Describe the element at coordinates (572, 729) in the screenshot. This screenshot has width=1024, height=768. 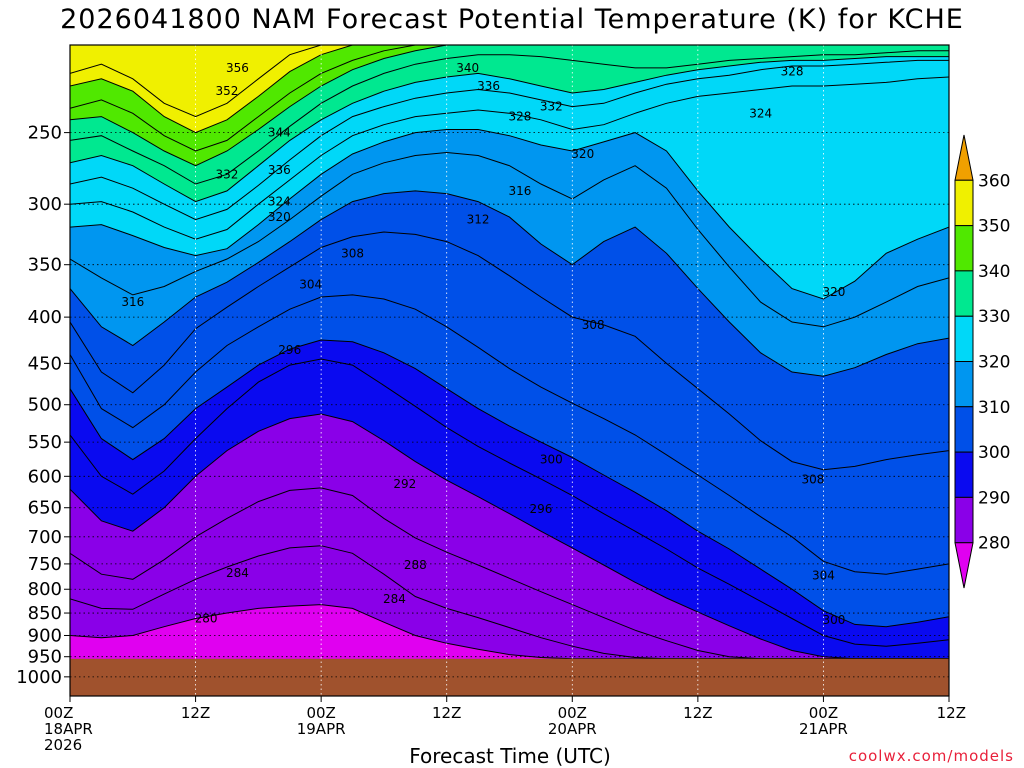
I see `x-tick-label: 20APR` at that location.